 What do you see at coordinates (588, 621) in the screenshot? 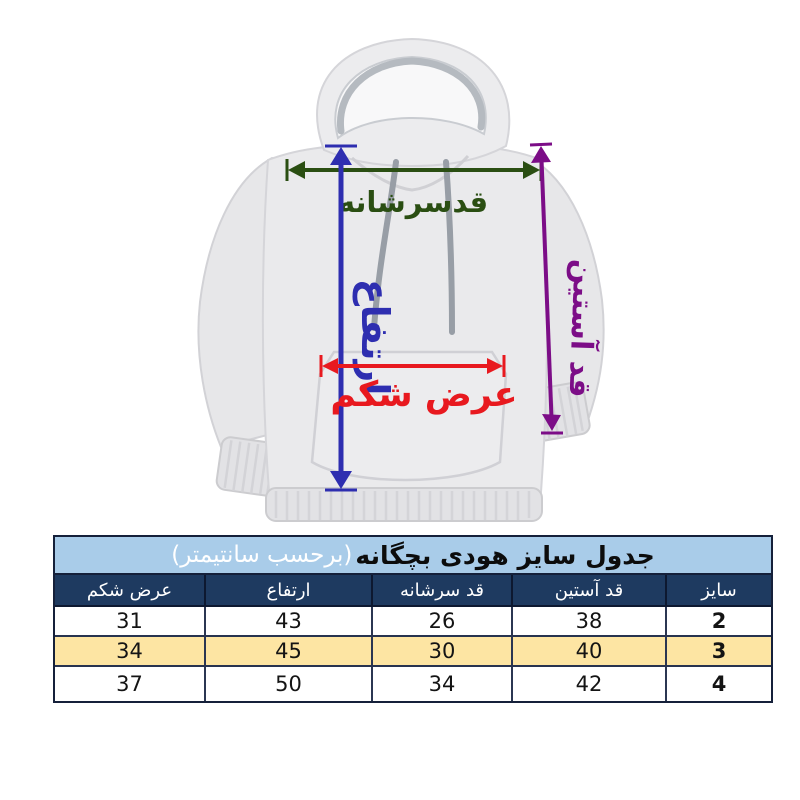
I see `cell-sleeve-length: 38` at bounding box center [588, 621].